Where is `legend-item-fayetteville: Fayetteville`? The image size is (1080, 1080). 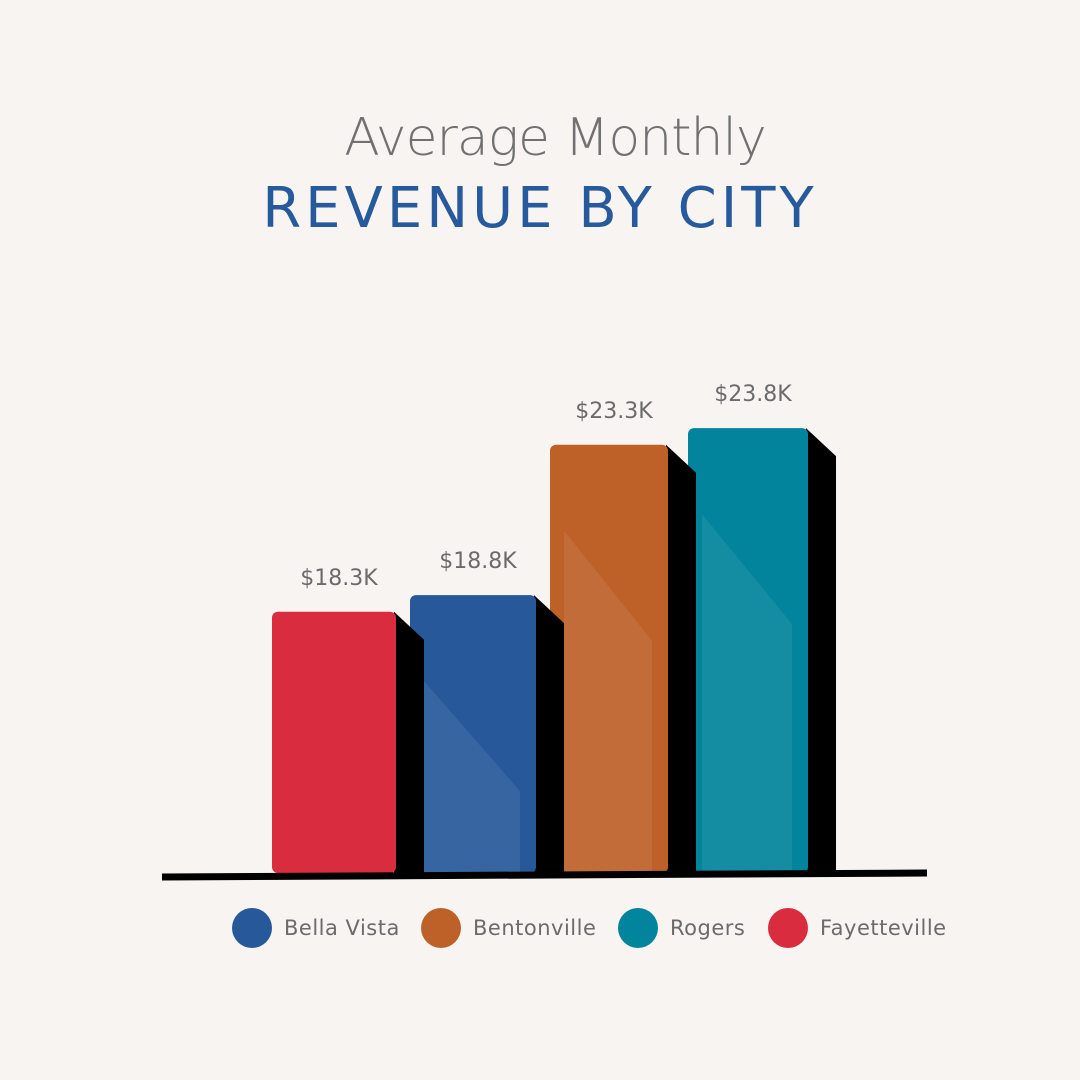 legend-item-fayetteville: Fayetteville is located at coordinates (857, 928).